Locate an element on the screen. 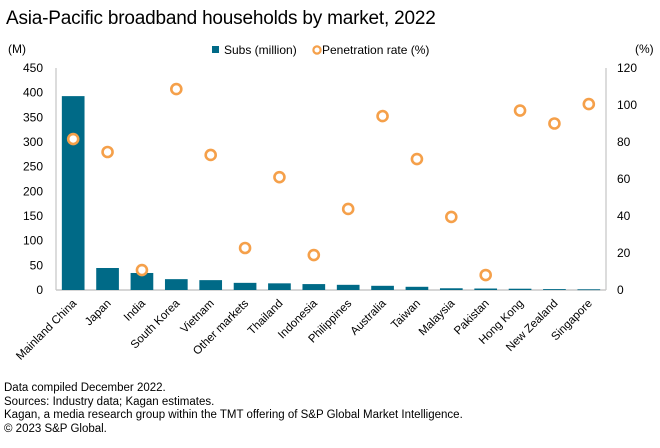  point-other-markets is located at coordinates (245, 248).